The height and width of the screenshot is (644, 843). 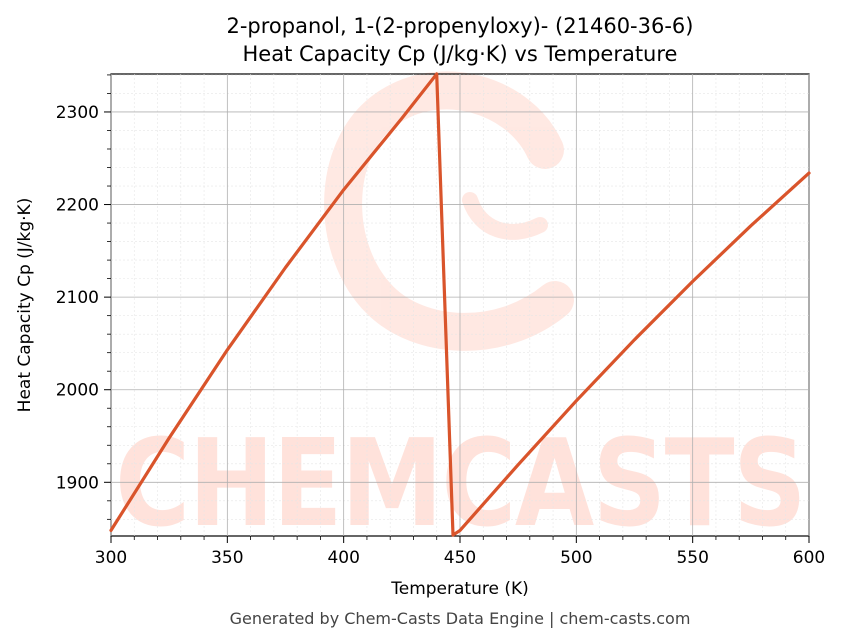 I want to click on y-tick-label: 2300, so click(x=77, y=113).